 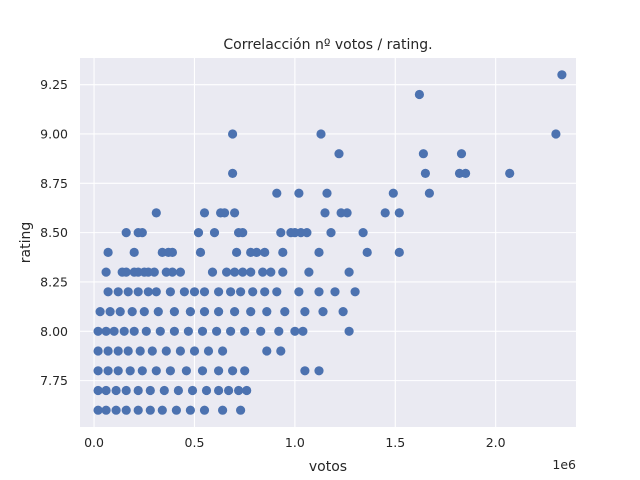 What do you see at coordinates (395, 442) in the screenshot?
I see `x-tick-label: 1.5` at bounding box center [395, 442].